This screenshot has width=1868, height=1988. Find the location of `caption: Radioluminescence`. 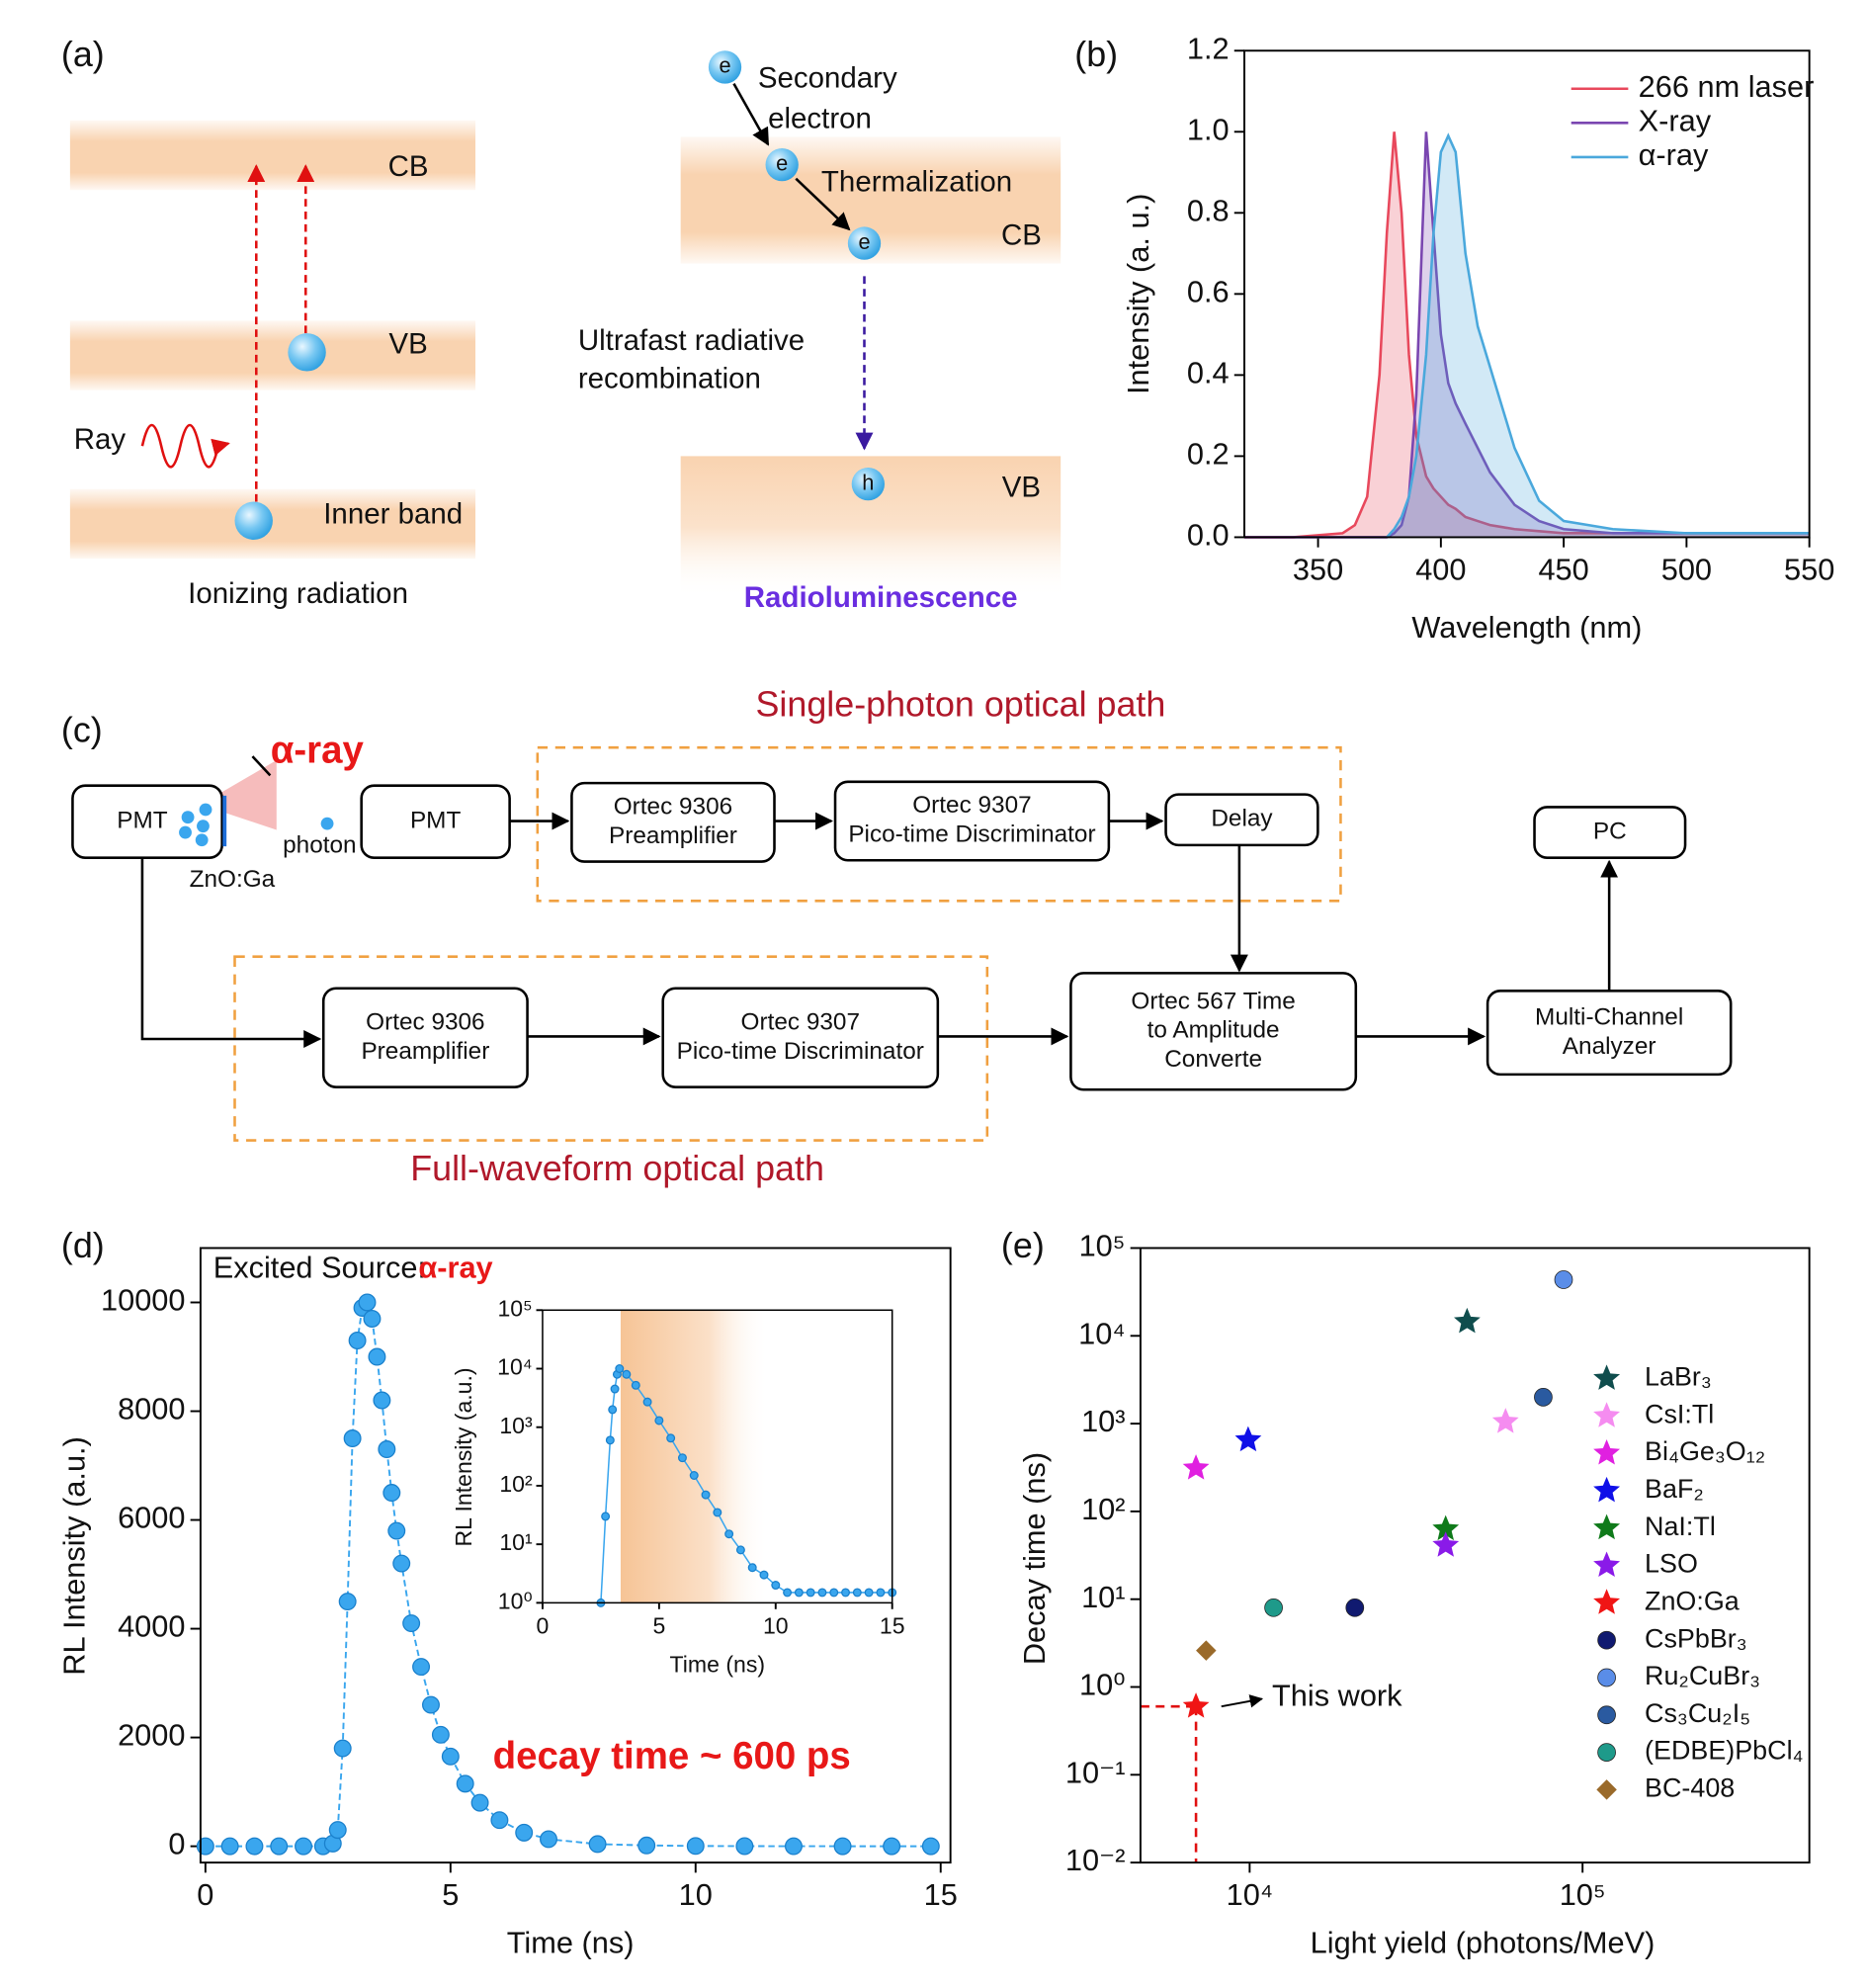

caption: Radioluminescence is located at coordinates (881, 597).